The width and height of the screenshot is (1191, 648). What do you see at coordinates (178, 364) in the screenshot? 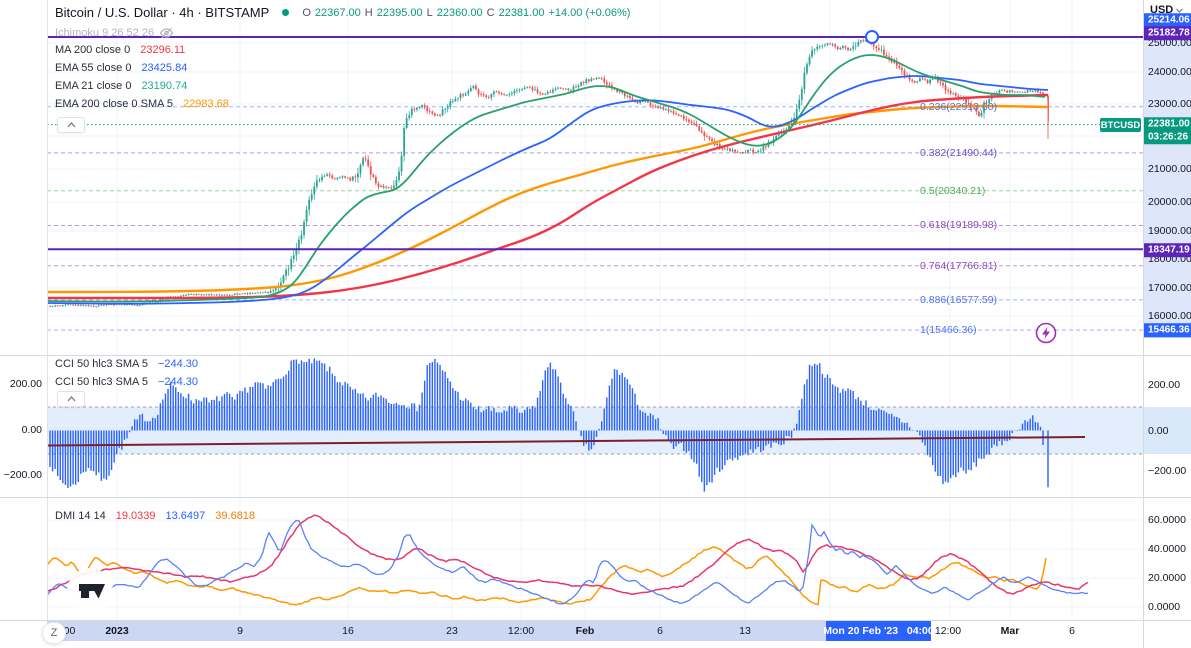
I see `indicator-value: −244.30` at bounding box center [178, 364].